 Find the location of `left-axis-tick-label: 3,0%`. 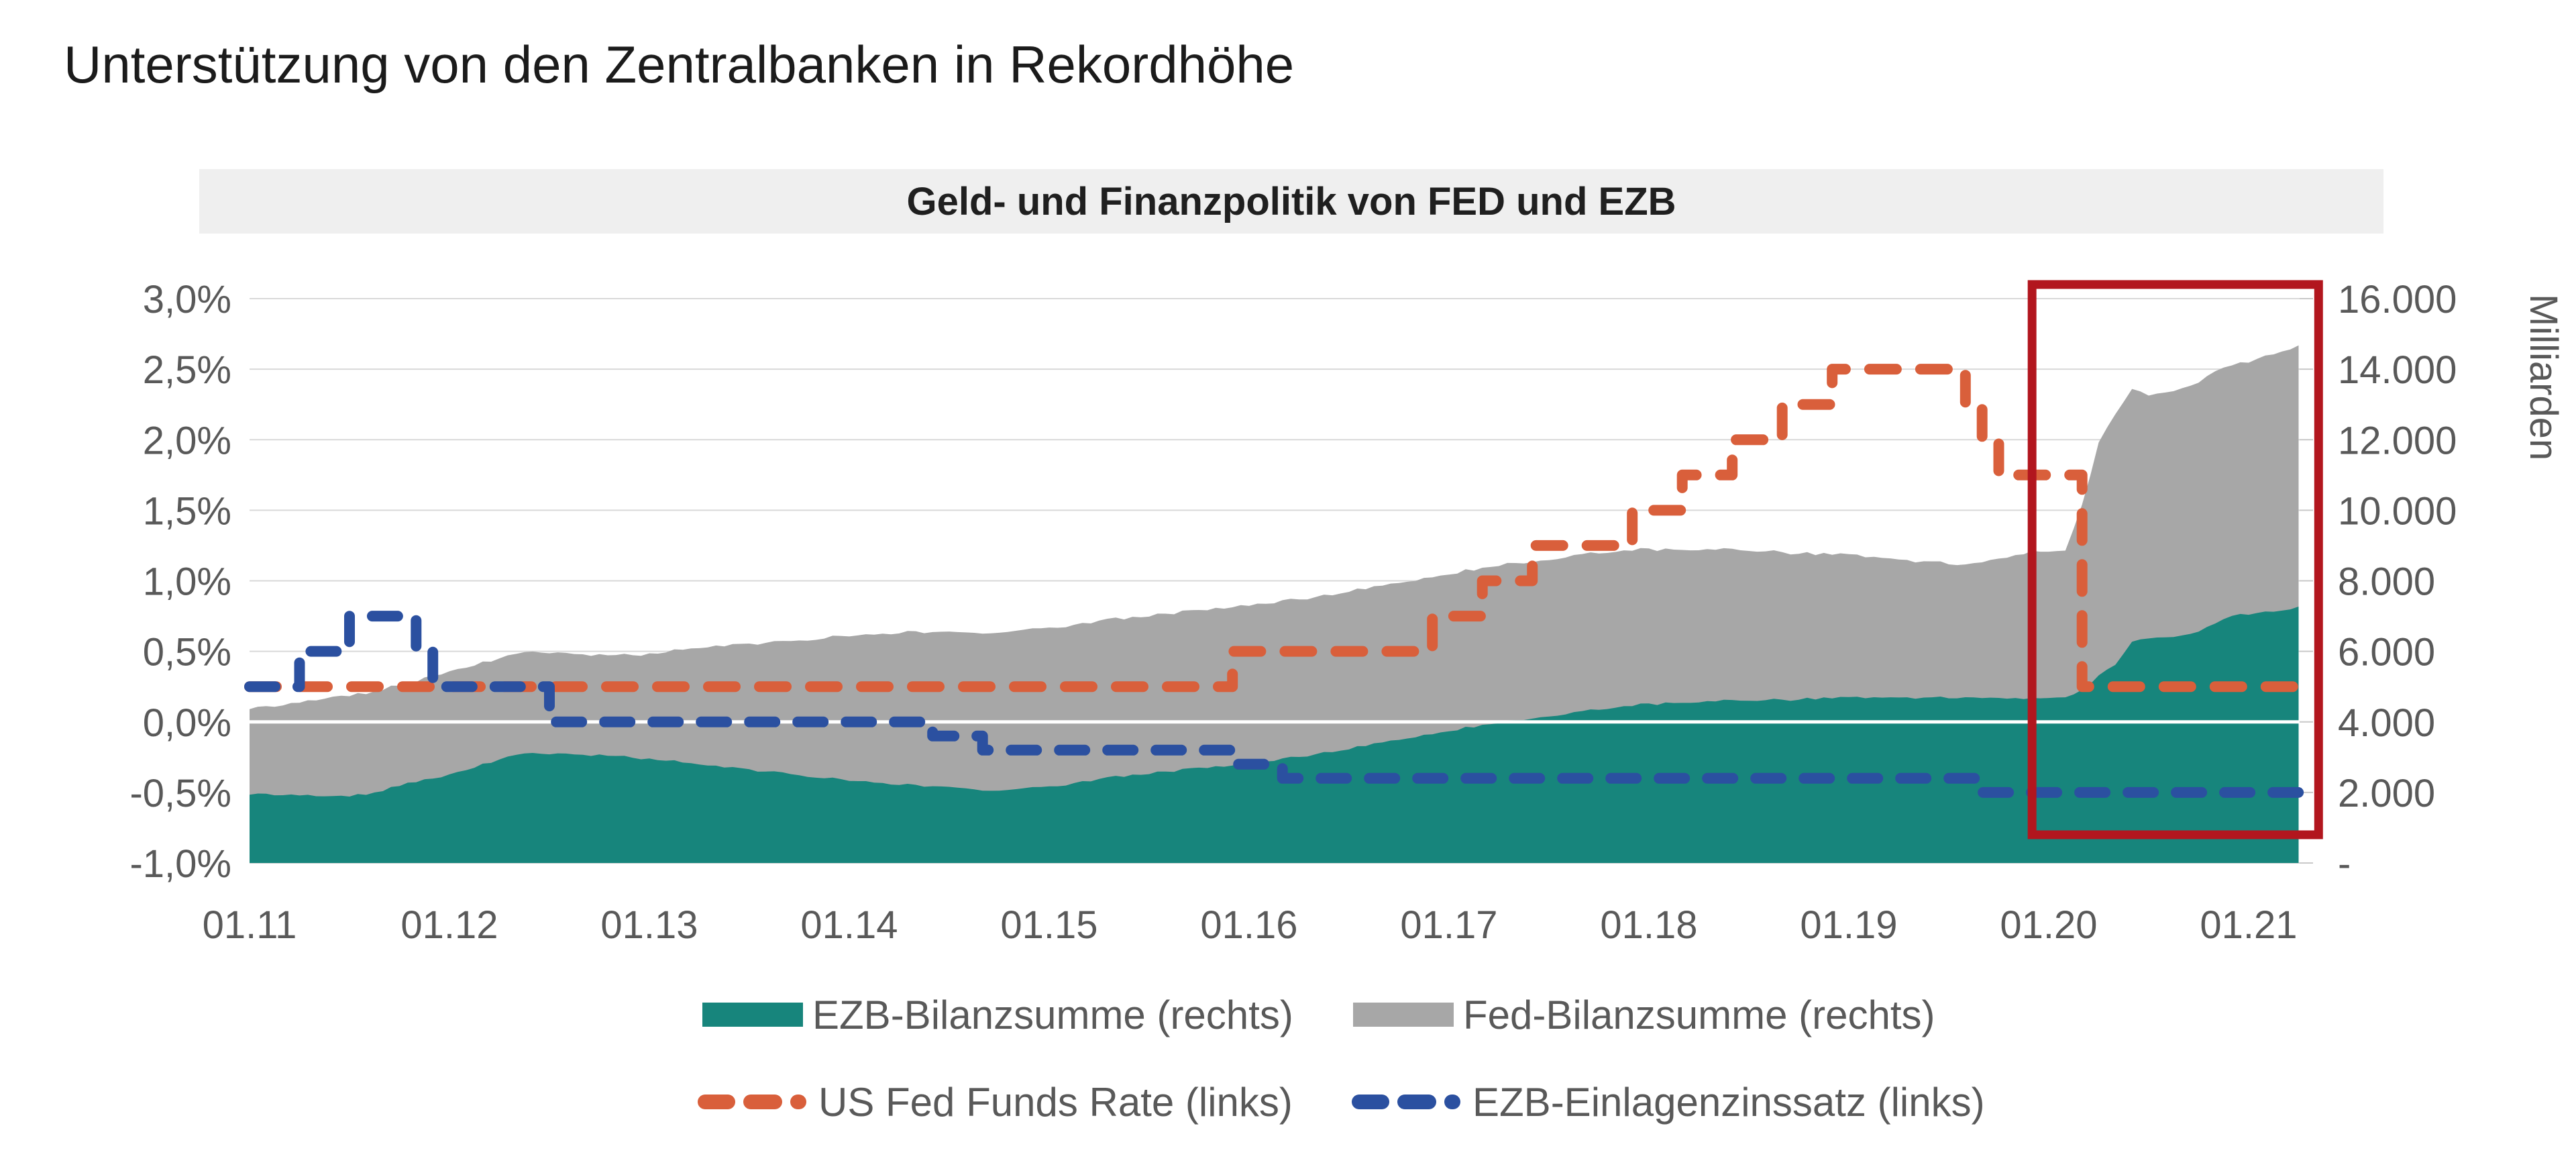

left-axis-tick-label: 3,0% is located at coordinates (187, 299).